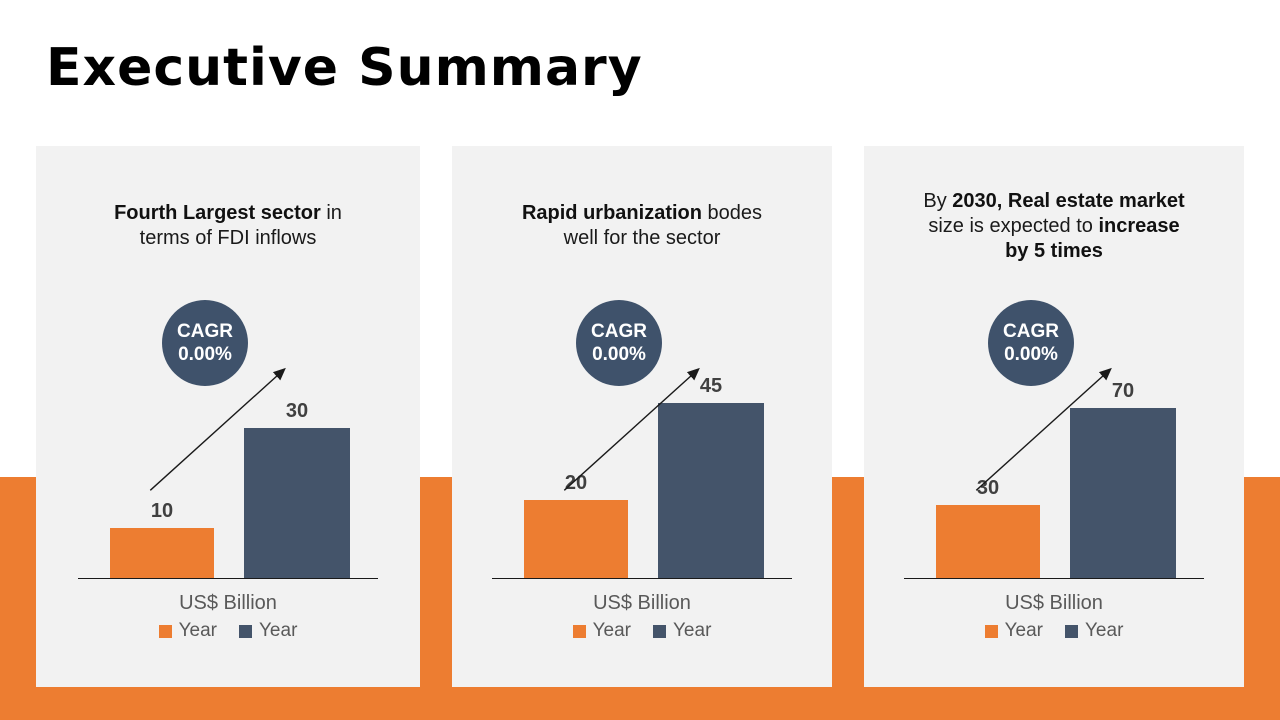  What do you see at coordinates (711, 386) in the screenshot?
I see `bar-value-label: 45` at bounding box center [711, 386].